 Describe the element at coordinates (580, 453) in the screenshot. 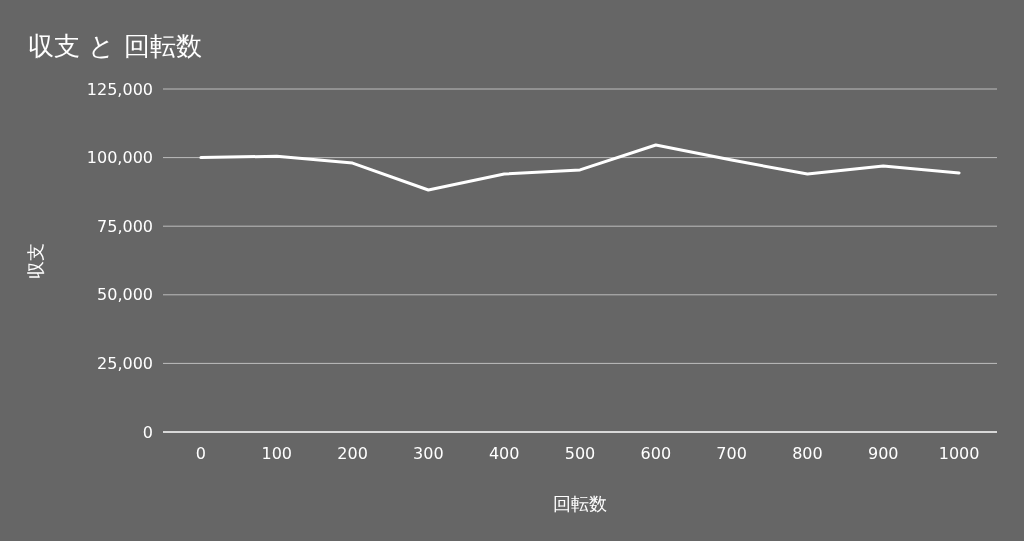

I see `x-tick-label: 500` at that location.